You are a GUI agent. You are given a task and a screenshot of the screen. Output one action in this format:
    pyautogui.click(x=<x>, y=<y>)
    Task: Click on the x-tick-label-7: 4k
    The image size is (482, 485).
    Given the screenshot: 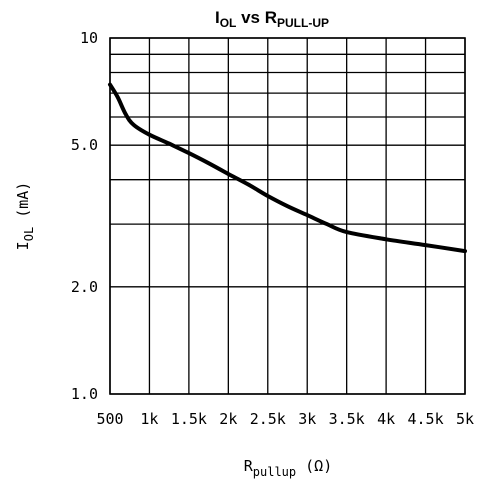 What is the action you would take?
    pyautogui.click(x=386, y=419)
    